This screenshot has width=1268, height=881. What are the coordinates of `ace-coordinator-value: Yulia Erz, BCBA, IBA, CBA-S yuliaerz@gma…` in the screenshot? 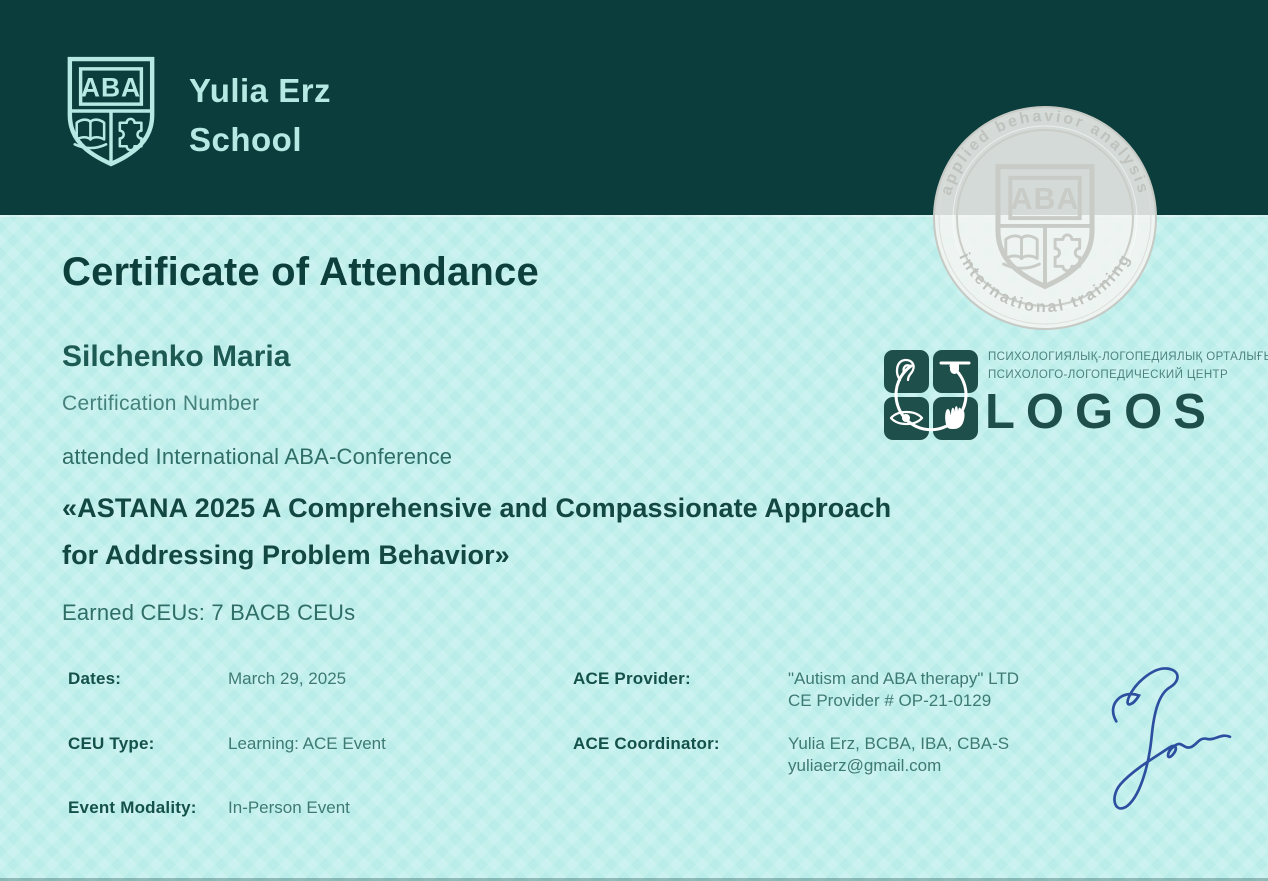 It's located at (898, 755).